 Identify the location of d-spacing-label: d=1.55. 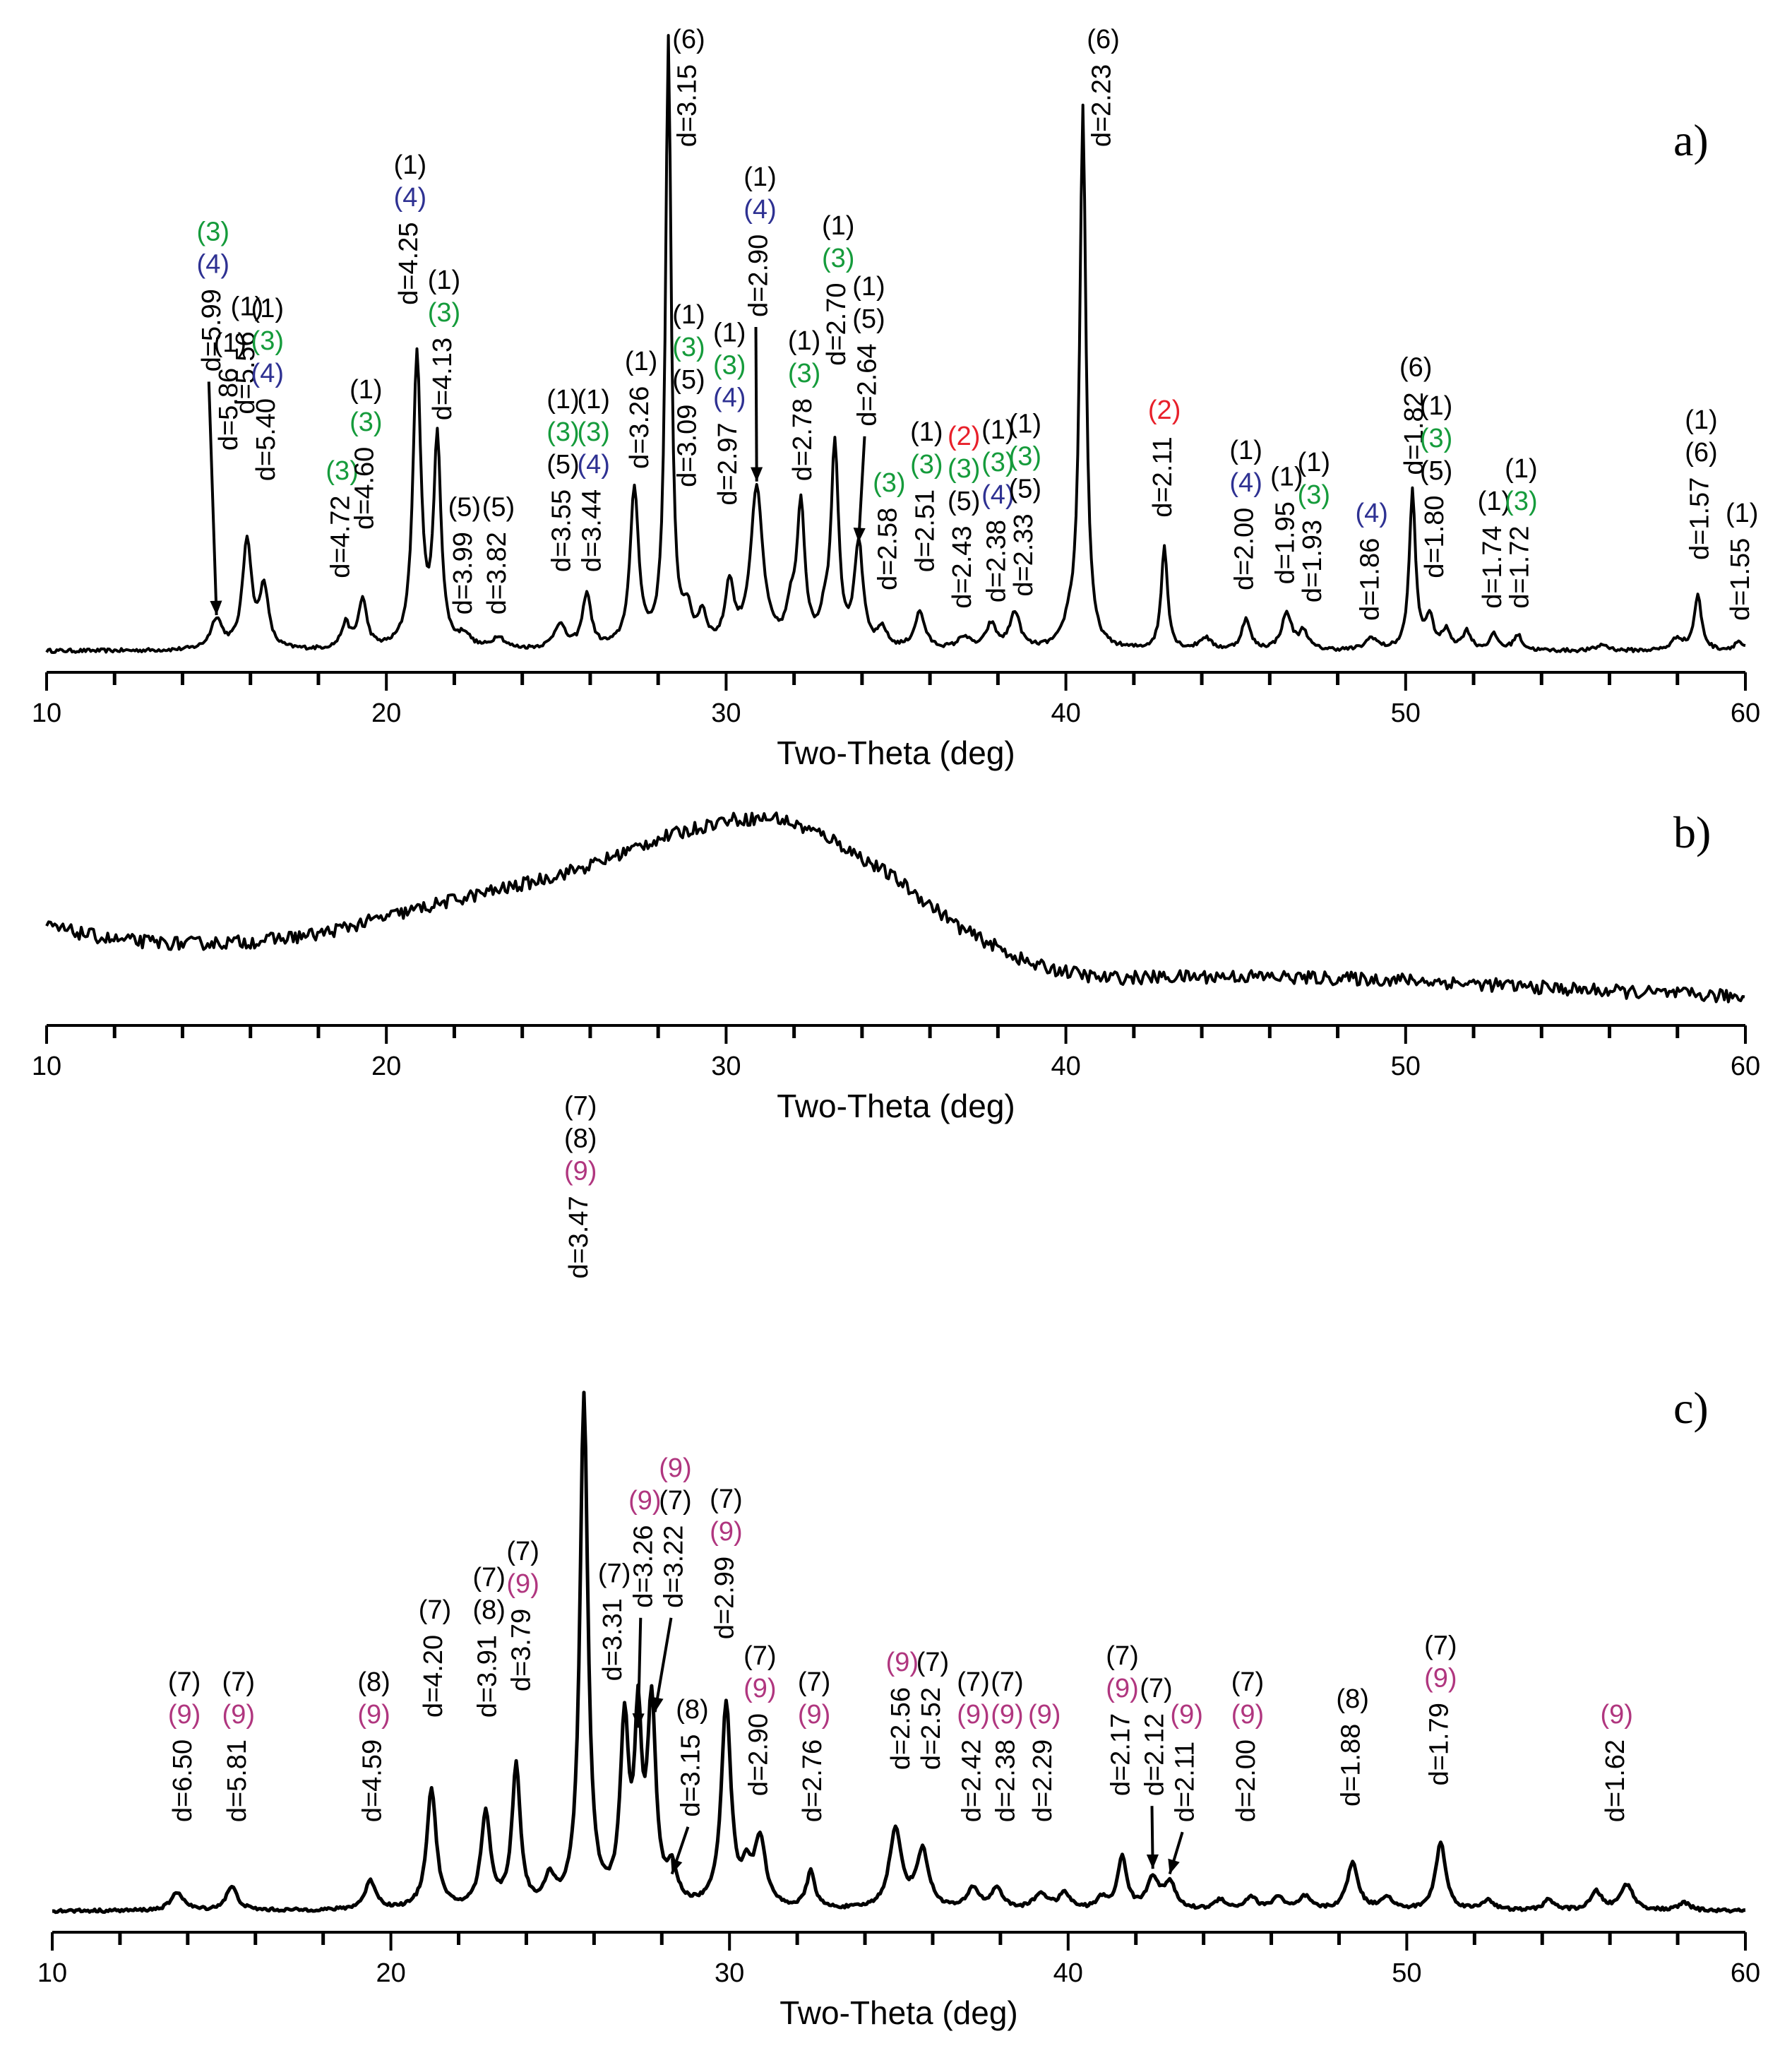
(1740, 579).